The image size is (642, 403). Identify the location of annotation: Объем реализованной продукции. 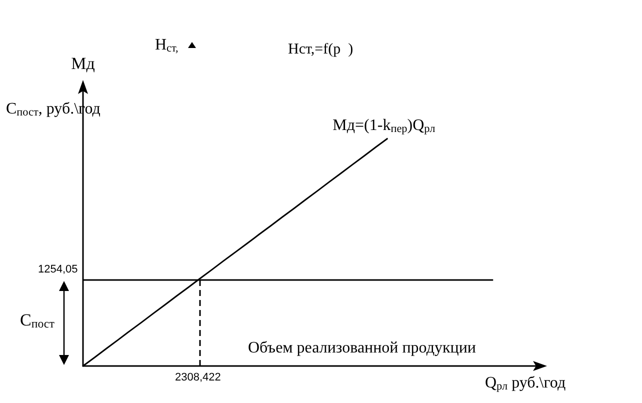
(362, 348).